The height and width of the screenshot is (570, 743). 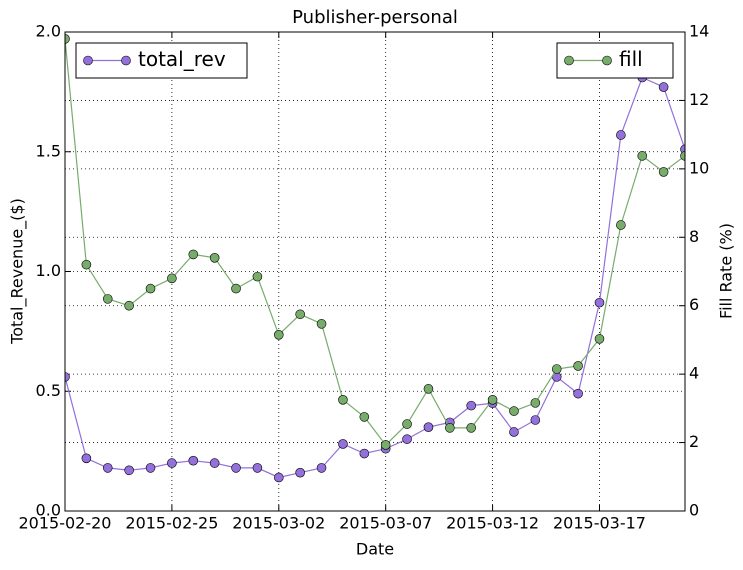 I want to click on y-tick-label: 0.0, so click(x=48, y=510).